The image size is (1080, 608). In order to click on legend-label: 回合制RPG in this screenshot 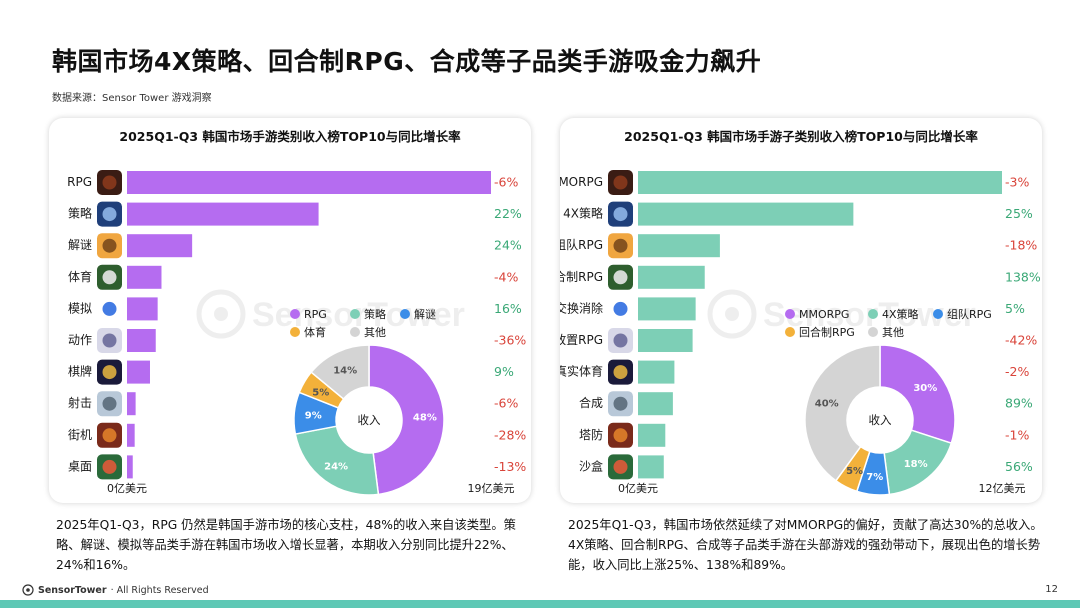, I will do `click(827, 332)`.